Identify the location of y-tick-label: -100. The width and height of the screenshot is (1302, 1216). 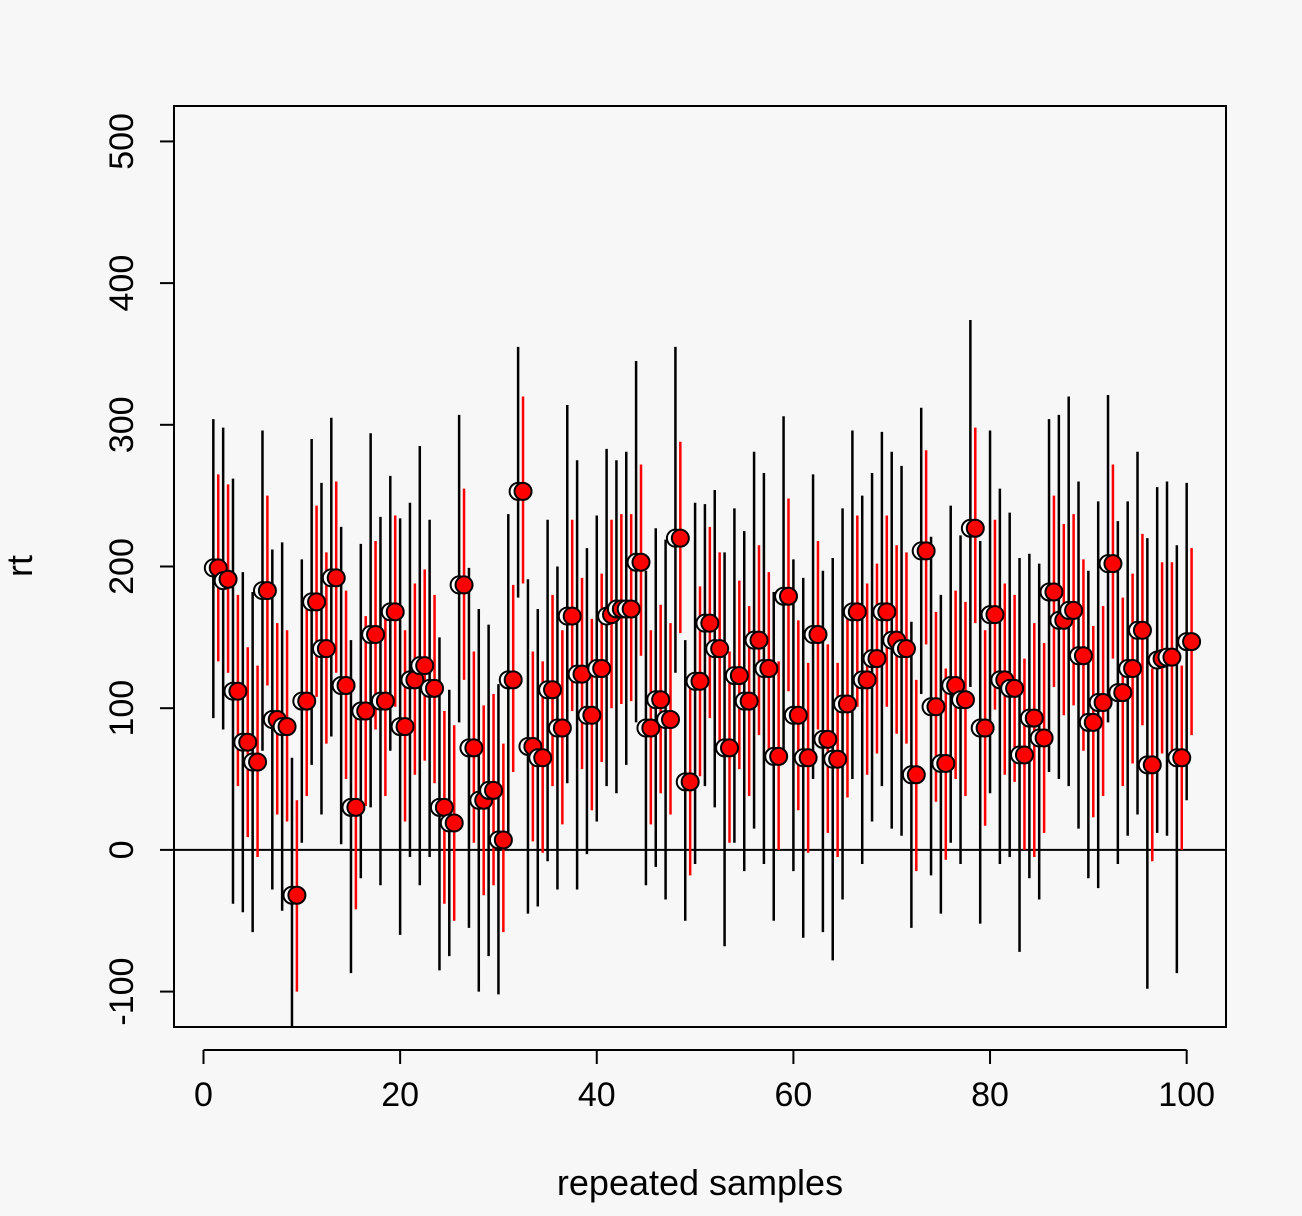
(122, 992).